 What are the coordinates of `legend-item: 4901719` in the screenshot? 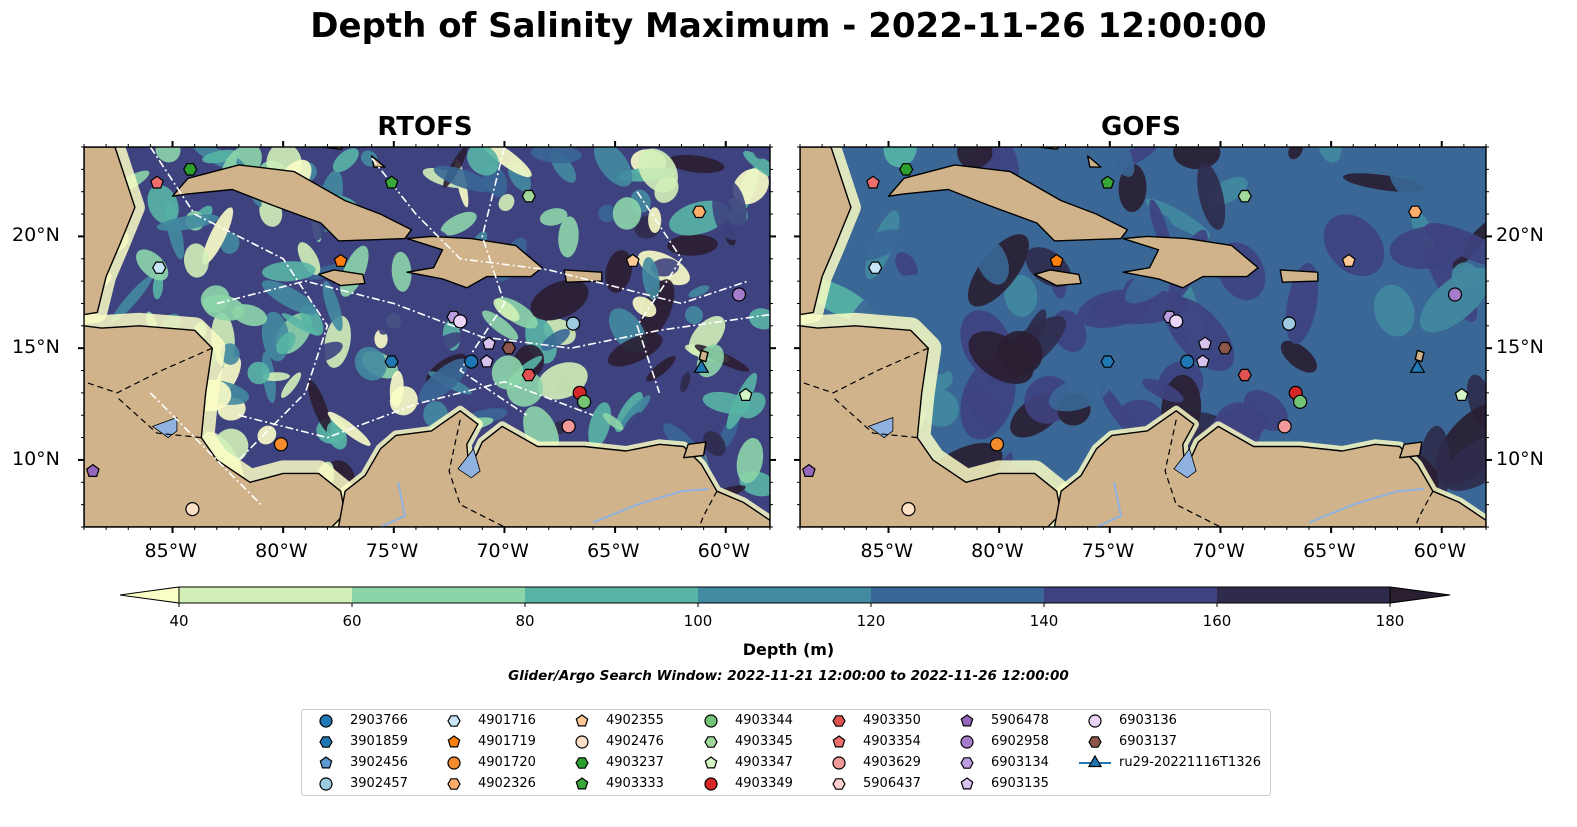 It's located at (486, 741).